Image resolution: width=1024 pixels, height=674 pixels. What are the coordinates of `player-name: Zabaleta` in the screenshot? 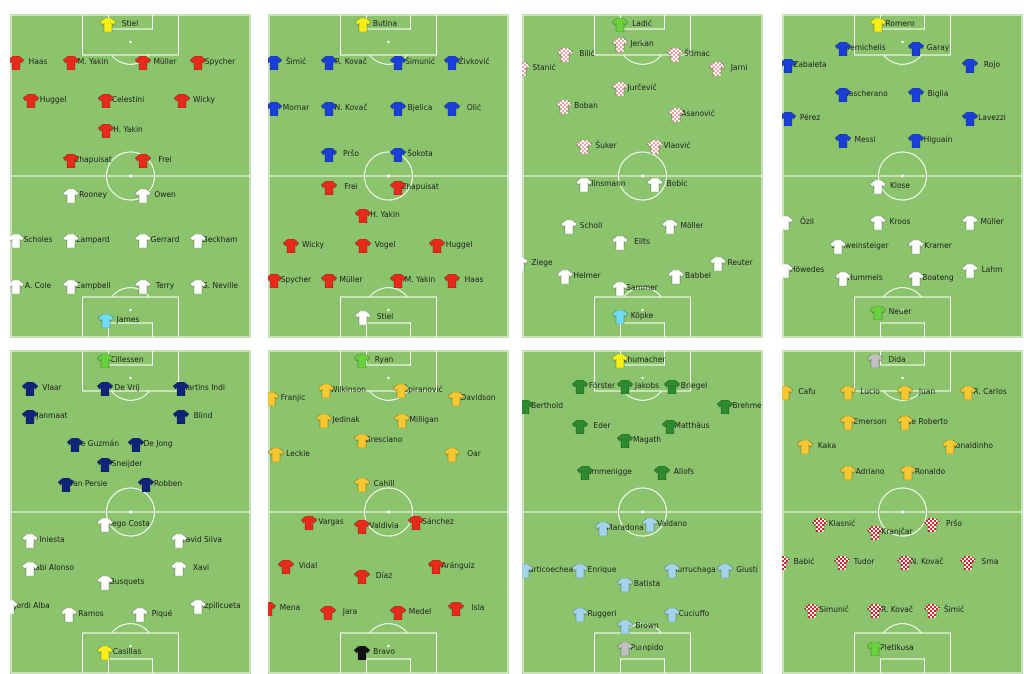 It's located at (810, 64).